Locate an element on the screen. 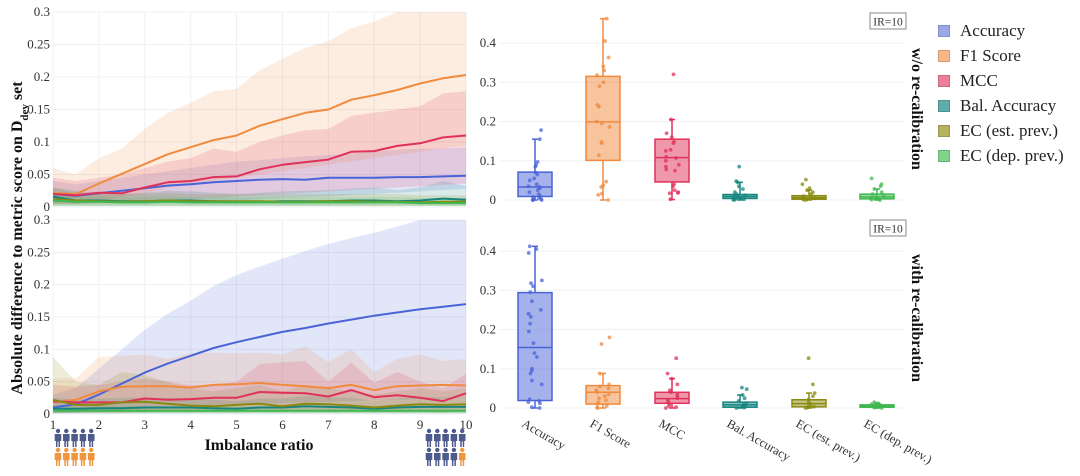 This screenshot has width=1080, height=476. legend-label: MCC is located at coordinates (979, 80).